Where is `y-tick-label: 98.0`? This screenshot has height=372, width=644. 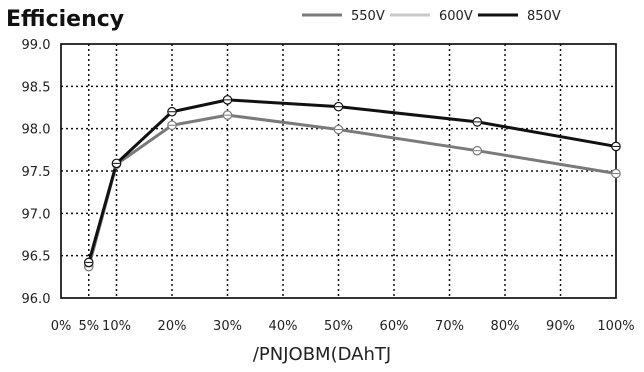 y-tick-label: 98.0 is located at coordinates (36, 130).